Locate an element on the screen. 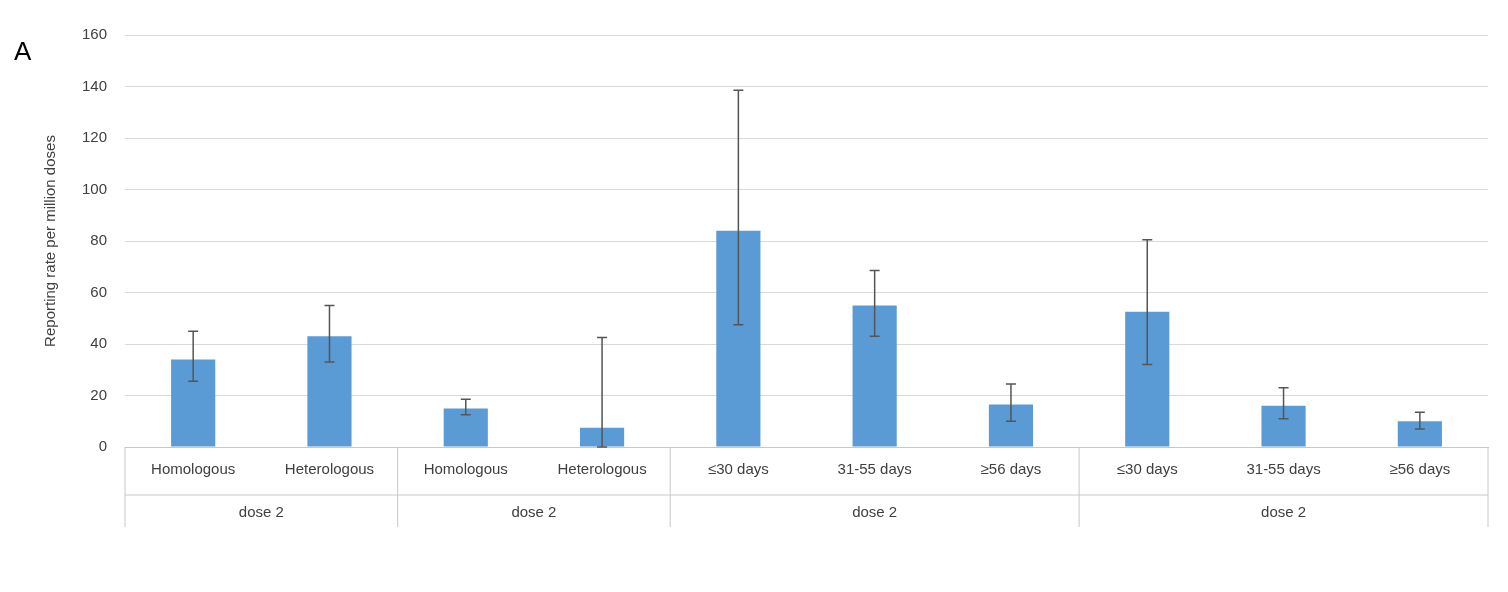 This screenshot has width=1508, height=592. y-tick-label: 120 is located at coordinates (95, 137).